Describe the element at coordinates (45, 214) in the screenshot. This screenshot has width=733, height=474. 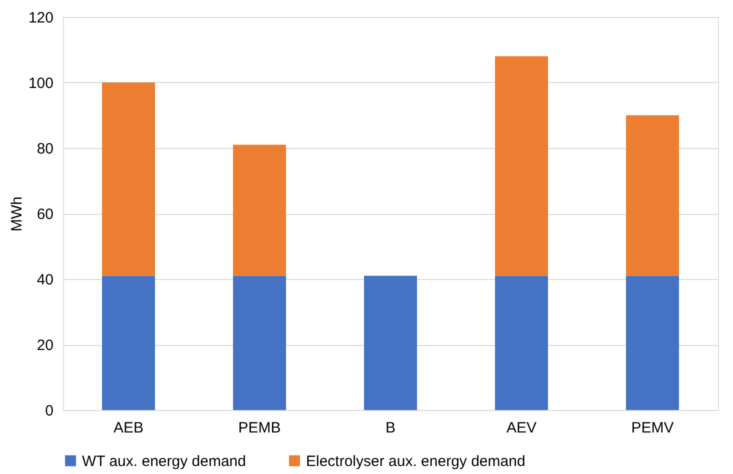
I see `y-tick-label: 60` at that location.